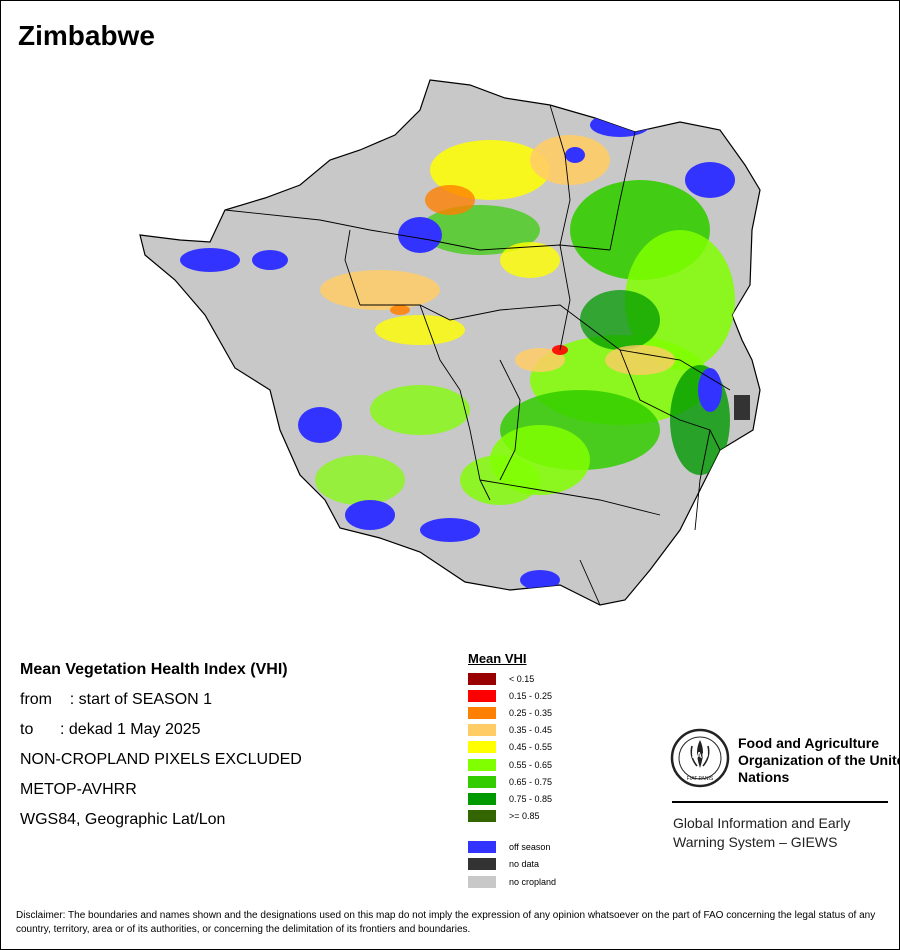 The width and height of the screenshot is (900, 950). Describe the element at coordinates (522, 678) in the screenshot. I see `legend-label: < 0.15` at that location.